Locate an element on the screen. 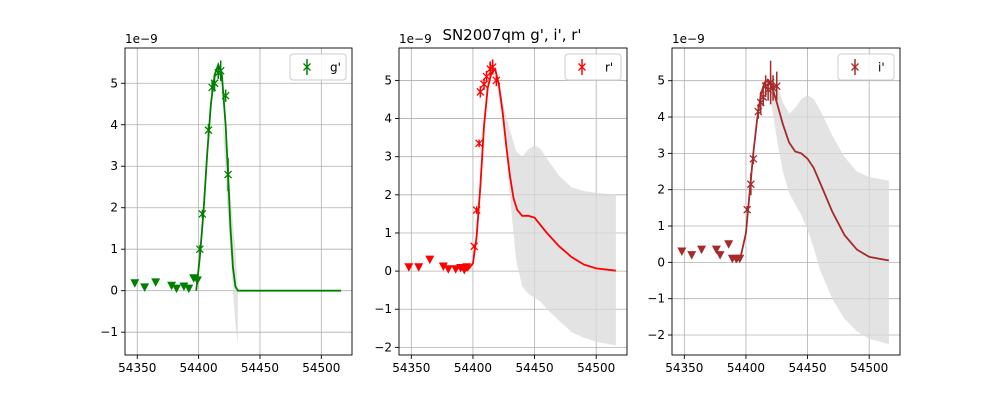  legend-label: r' is located at coordinates (609, 68).